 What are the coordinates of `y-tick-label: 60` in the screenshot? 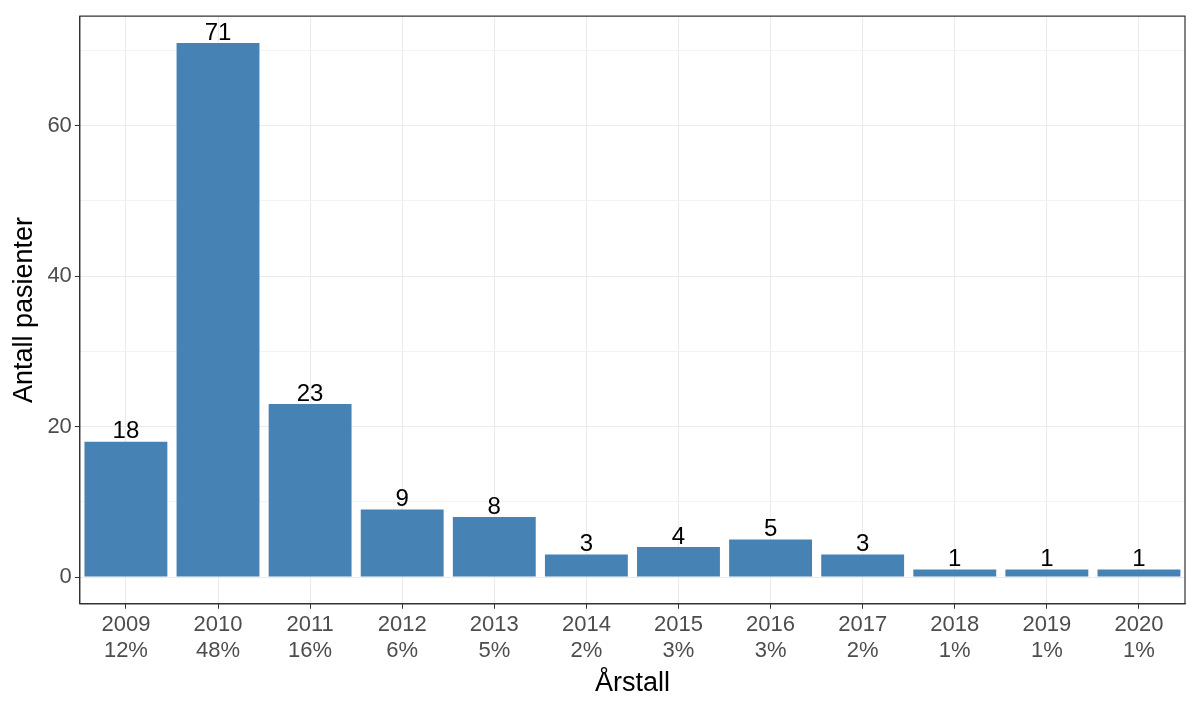 It's located at (59, 124).